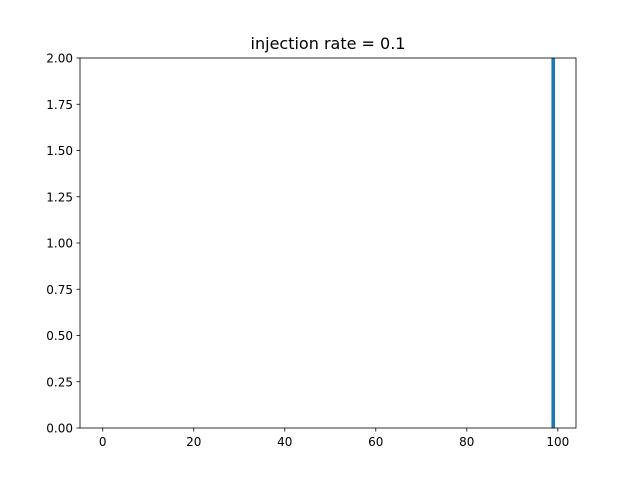 The height and width of the screenshot is (480, 640). Describe the element at coordinates (59, 151) in the screenshot. I see `y-tick-label: 1.50` at that location.